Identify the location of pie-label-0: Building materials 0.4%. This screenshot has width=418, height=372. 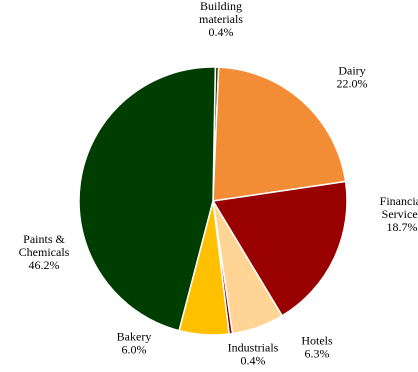
(221, 19).